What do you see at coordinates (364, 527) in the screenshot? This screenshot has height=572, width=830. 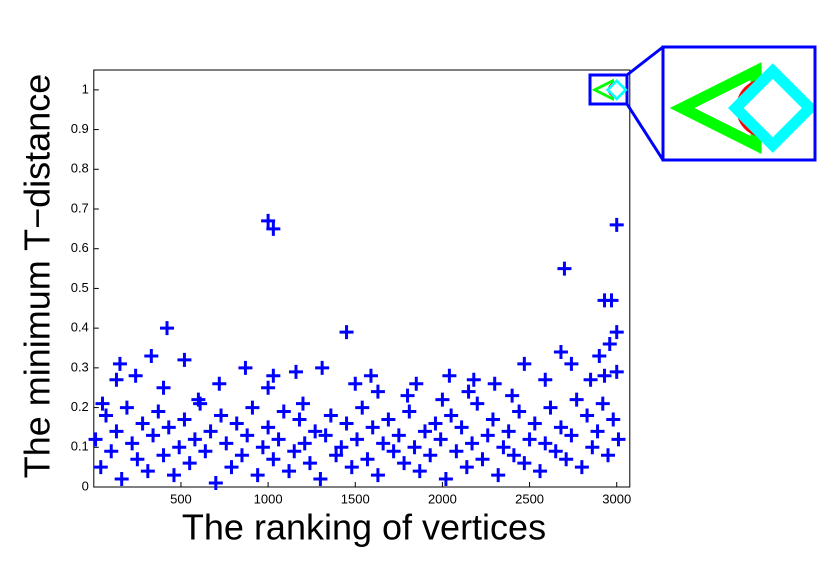 I see `x-axis-label: The ranking of vertices` at bounding box center [364, 527].